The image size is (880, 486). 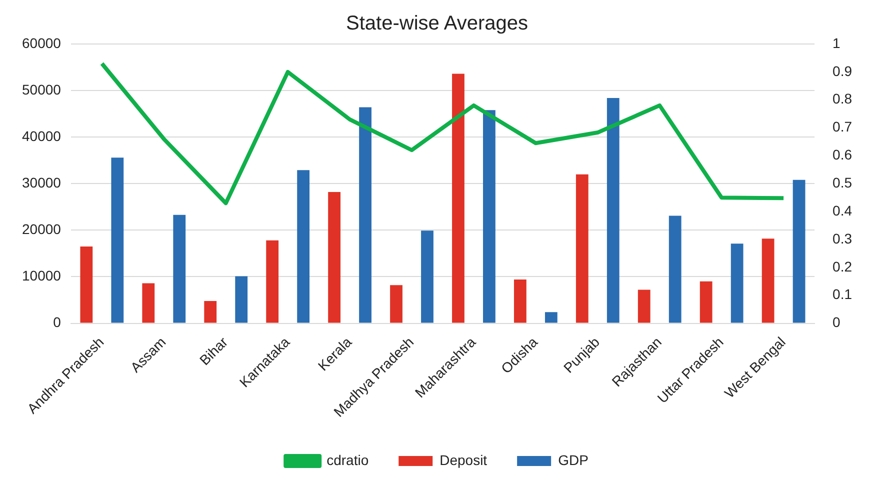 I want to click on y2-tick-label: 0.7, so click(x=842, y=126).